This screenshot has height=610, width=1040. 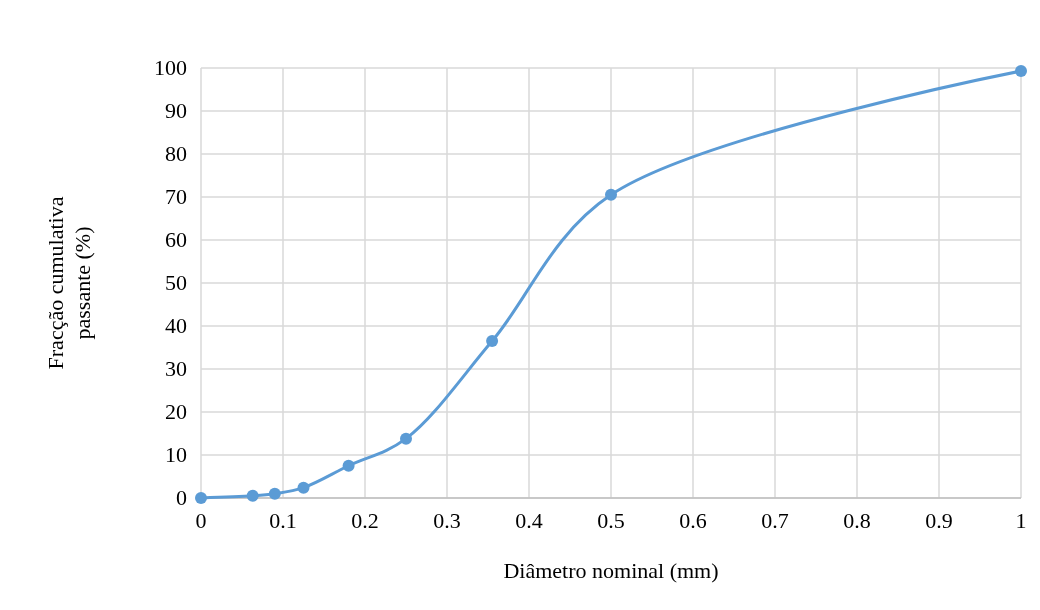 What do you see at coordinates (176, 325) in the screenshot?
I see `y-tick-label: 40` at bounding box center [176, 325].